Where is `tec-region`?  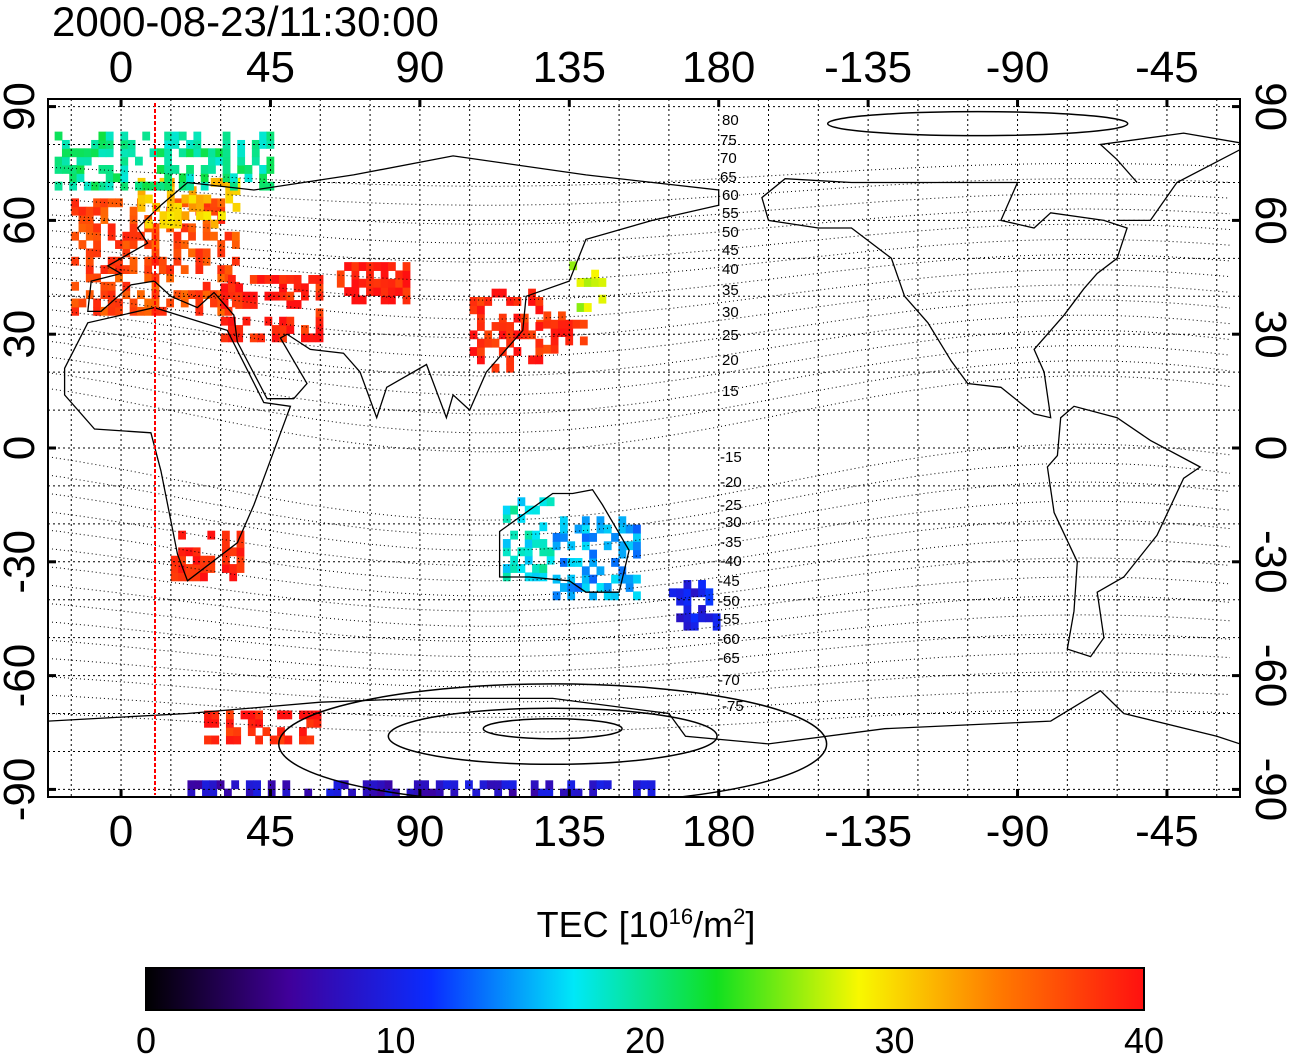 tec-region is located at coordinates (207, 556).